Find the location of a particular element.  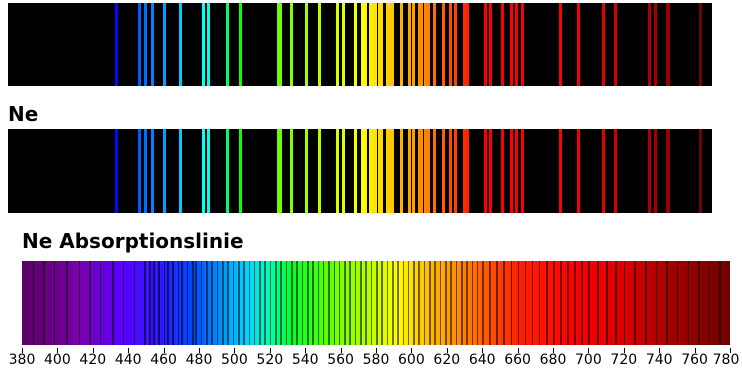

axis-tick-label: 780 is located at coordinates (726, 360).